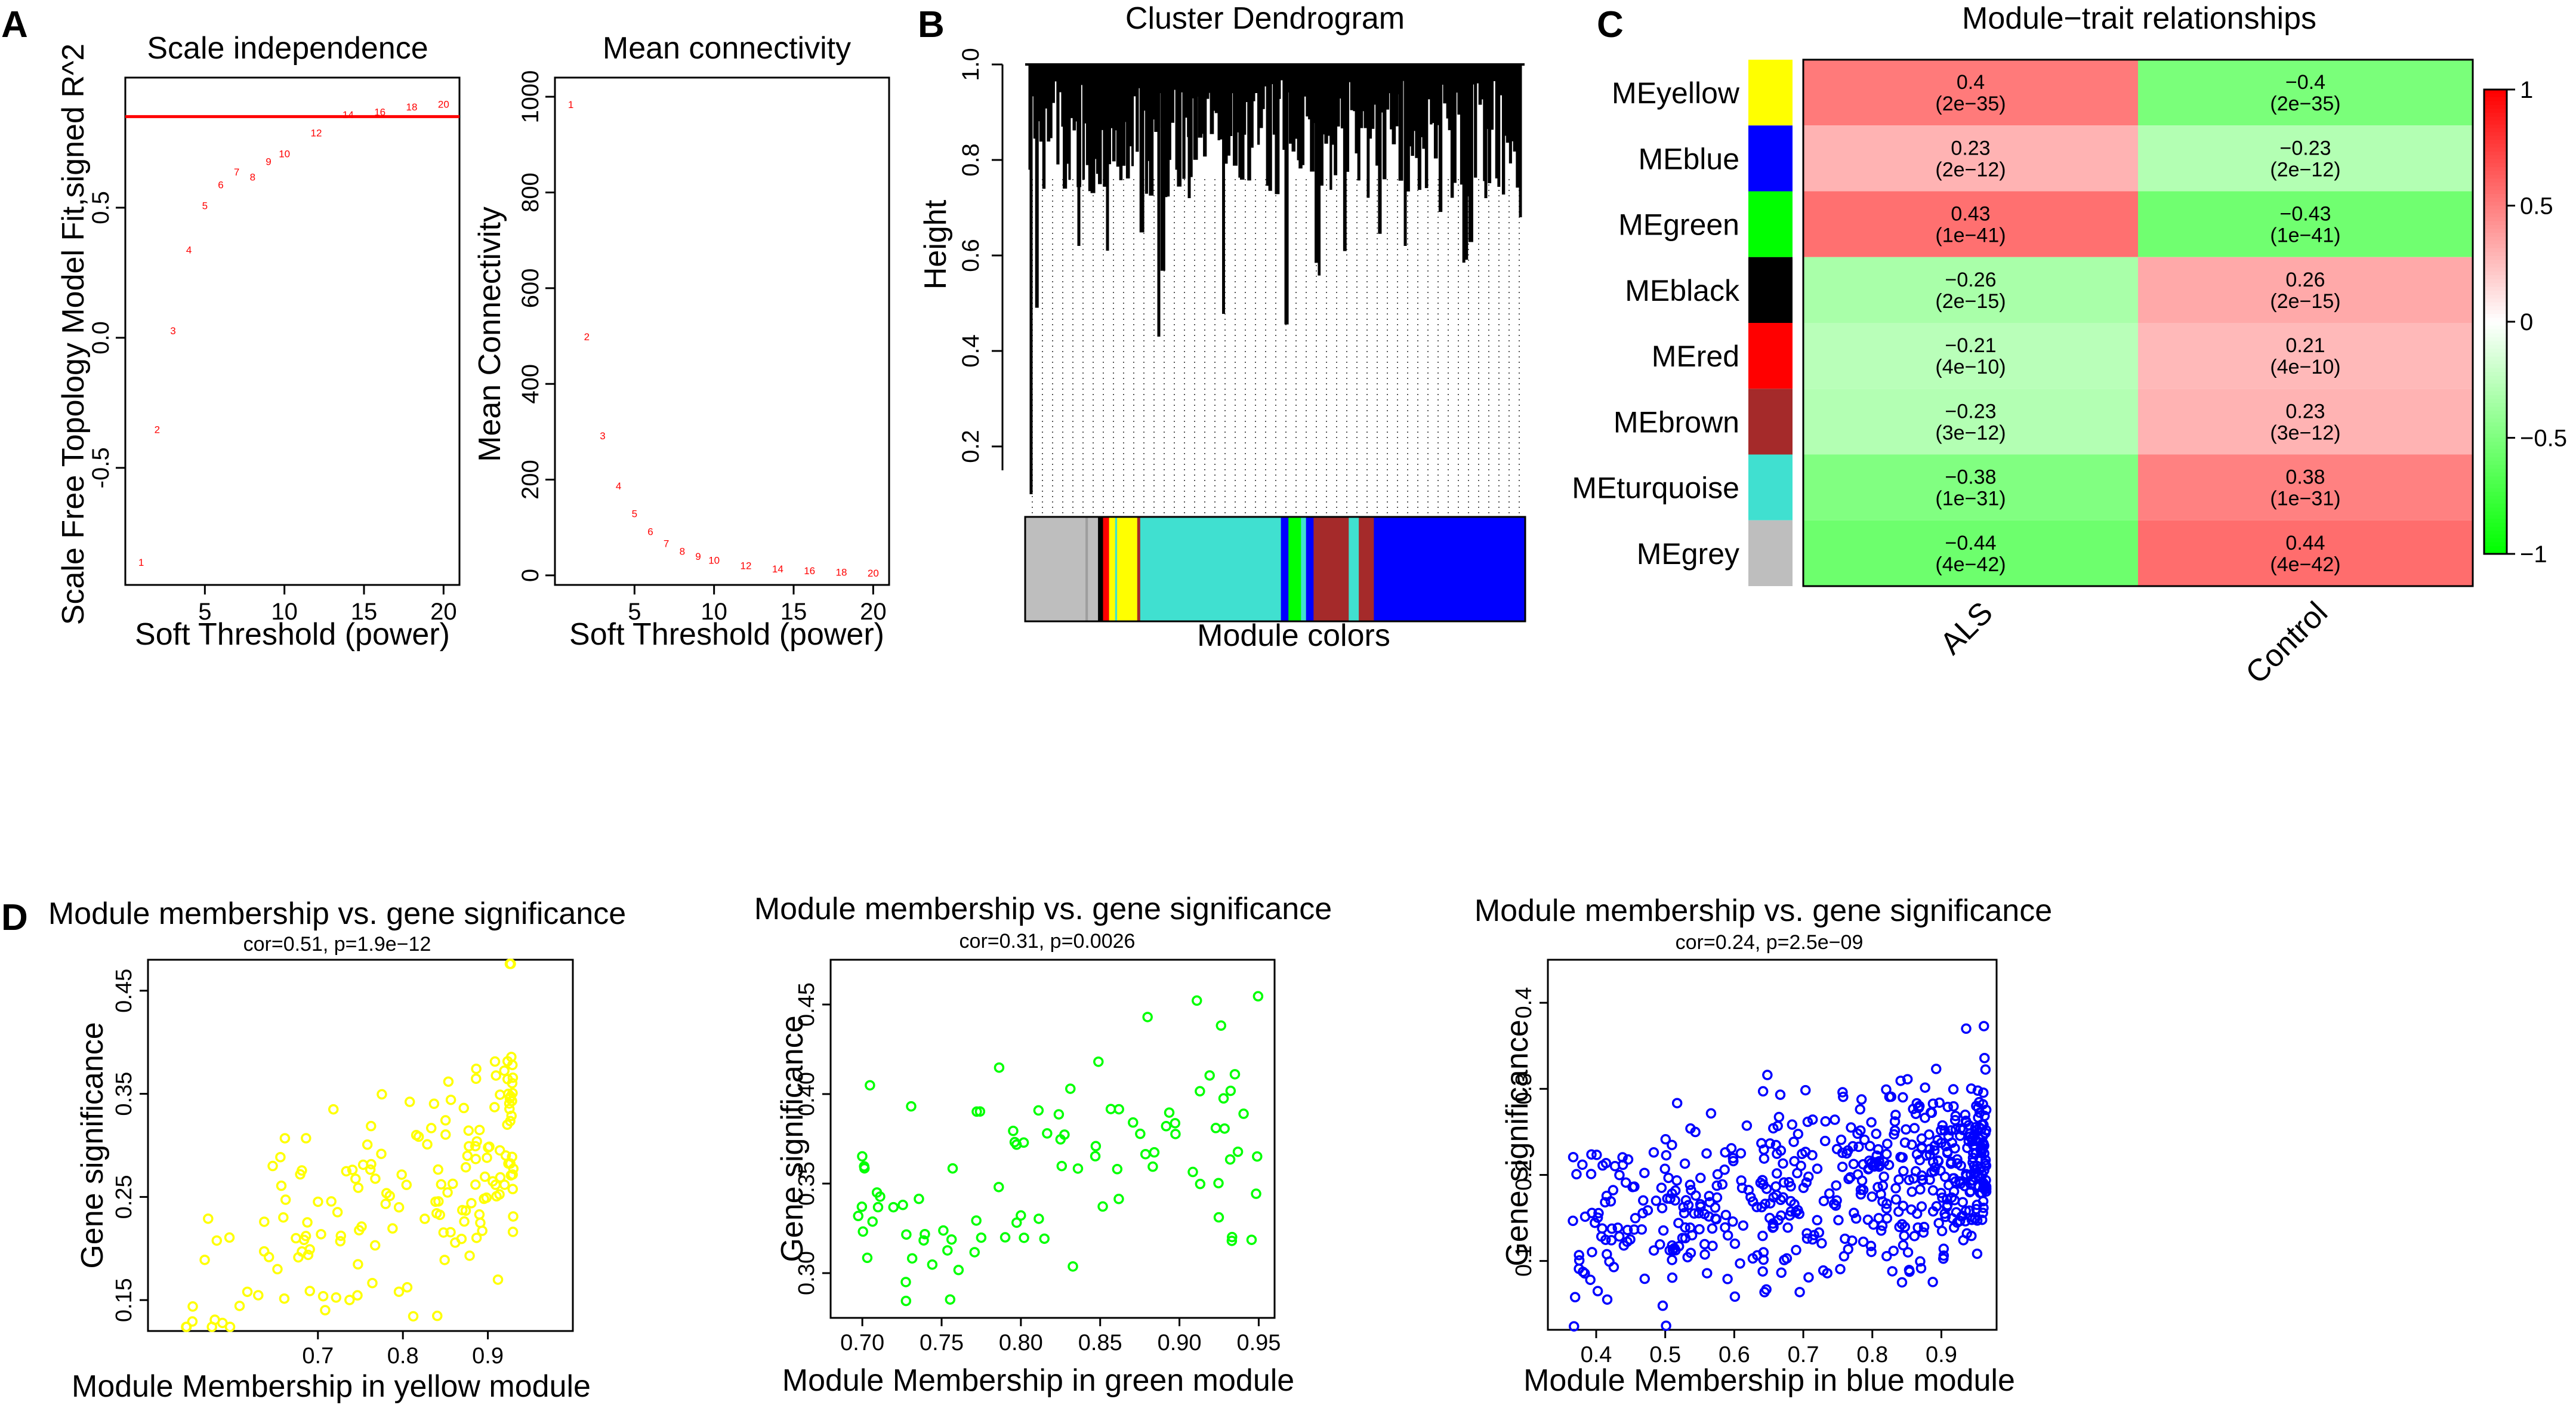  I want to click on scale-independence-xlabel: Soft Threshold (power), so click(292, 634).